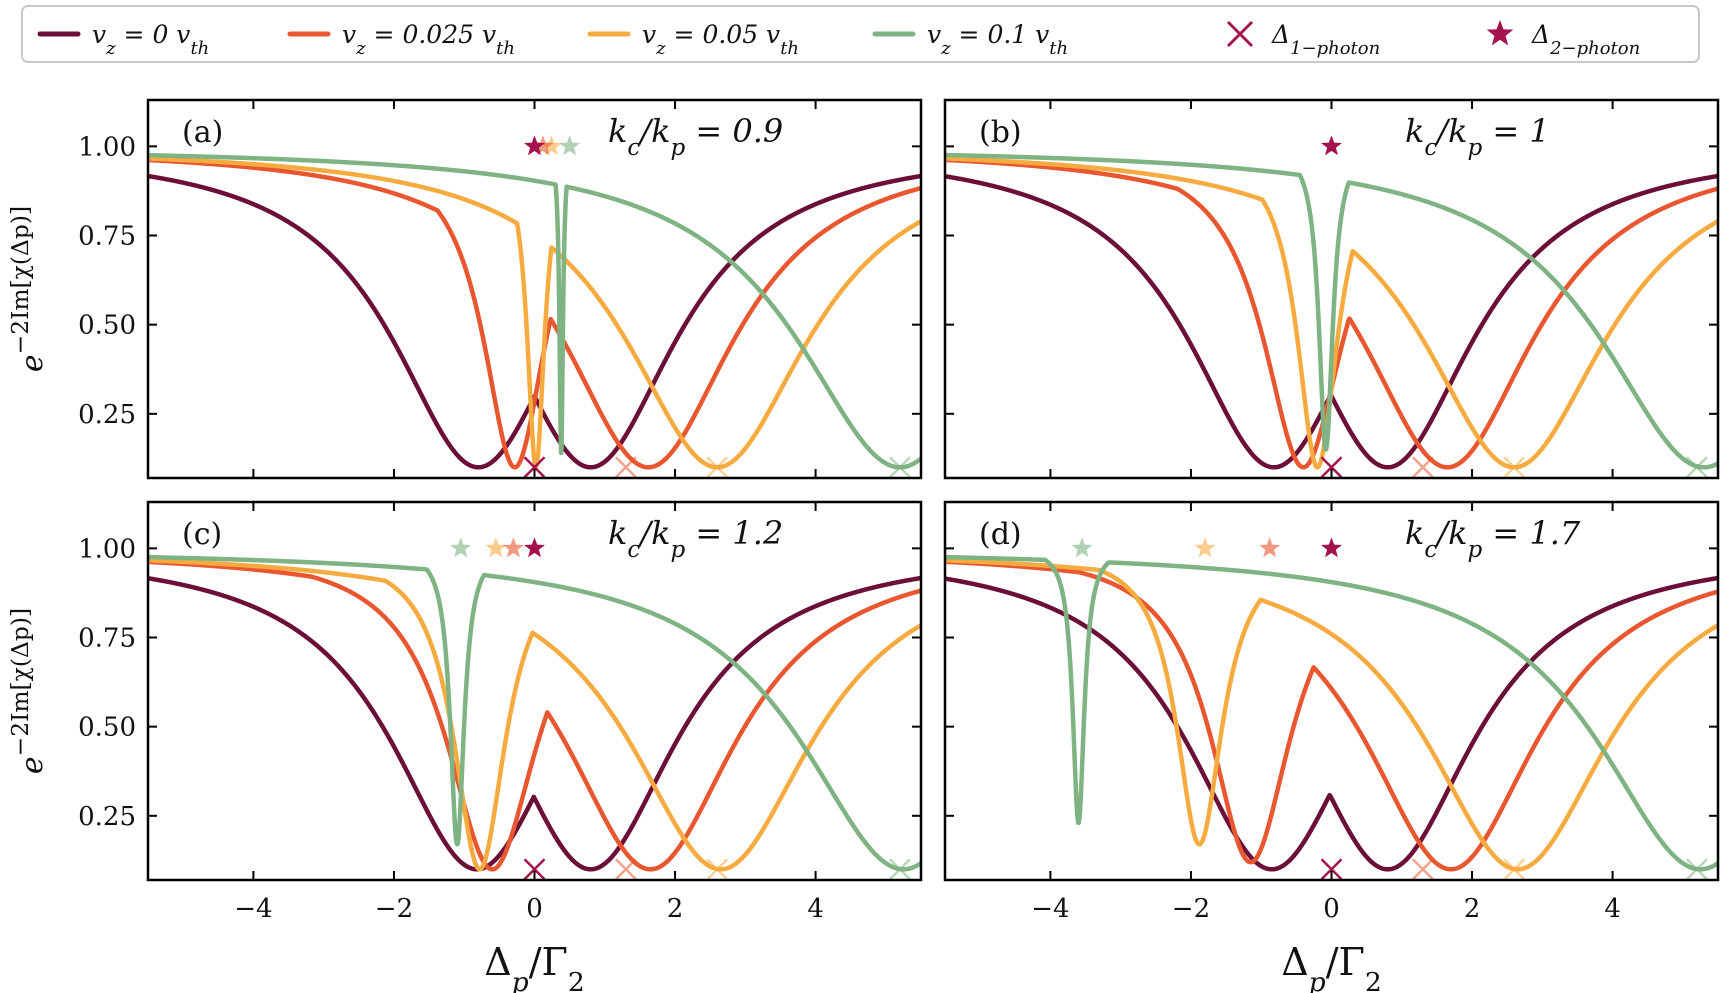 Image resolution: width=1725 pixels, height=993 pixels. Describe the element at coordinates (720, 39) in the screenshot. I see `legend-label: vz = 0.05 vth` at that location.